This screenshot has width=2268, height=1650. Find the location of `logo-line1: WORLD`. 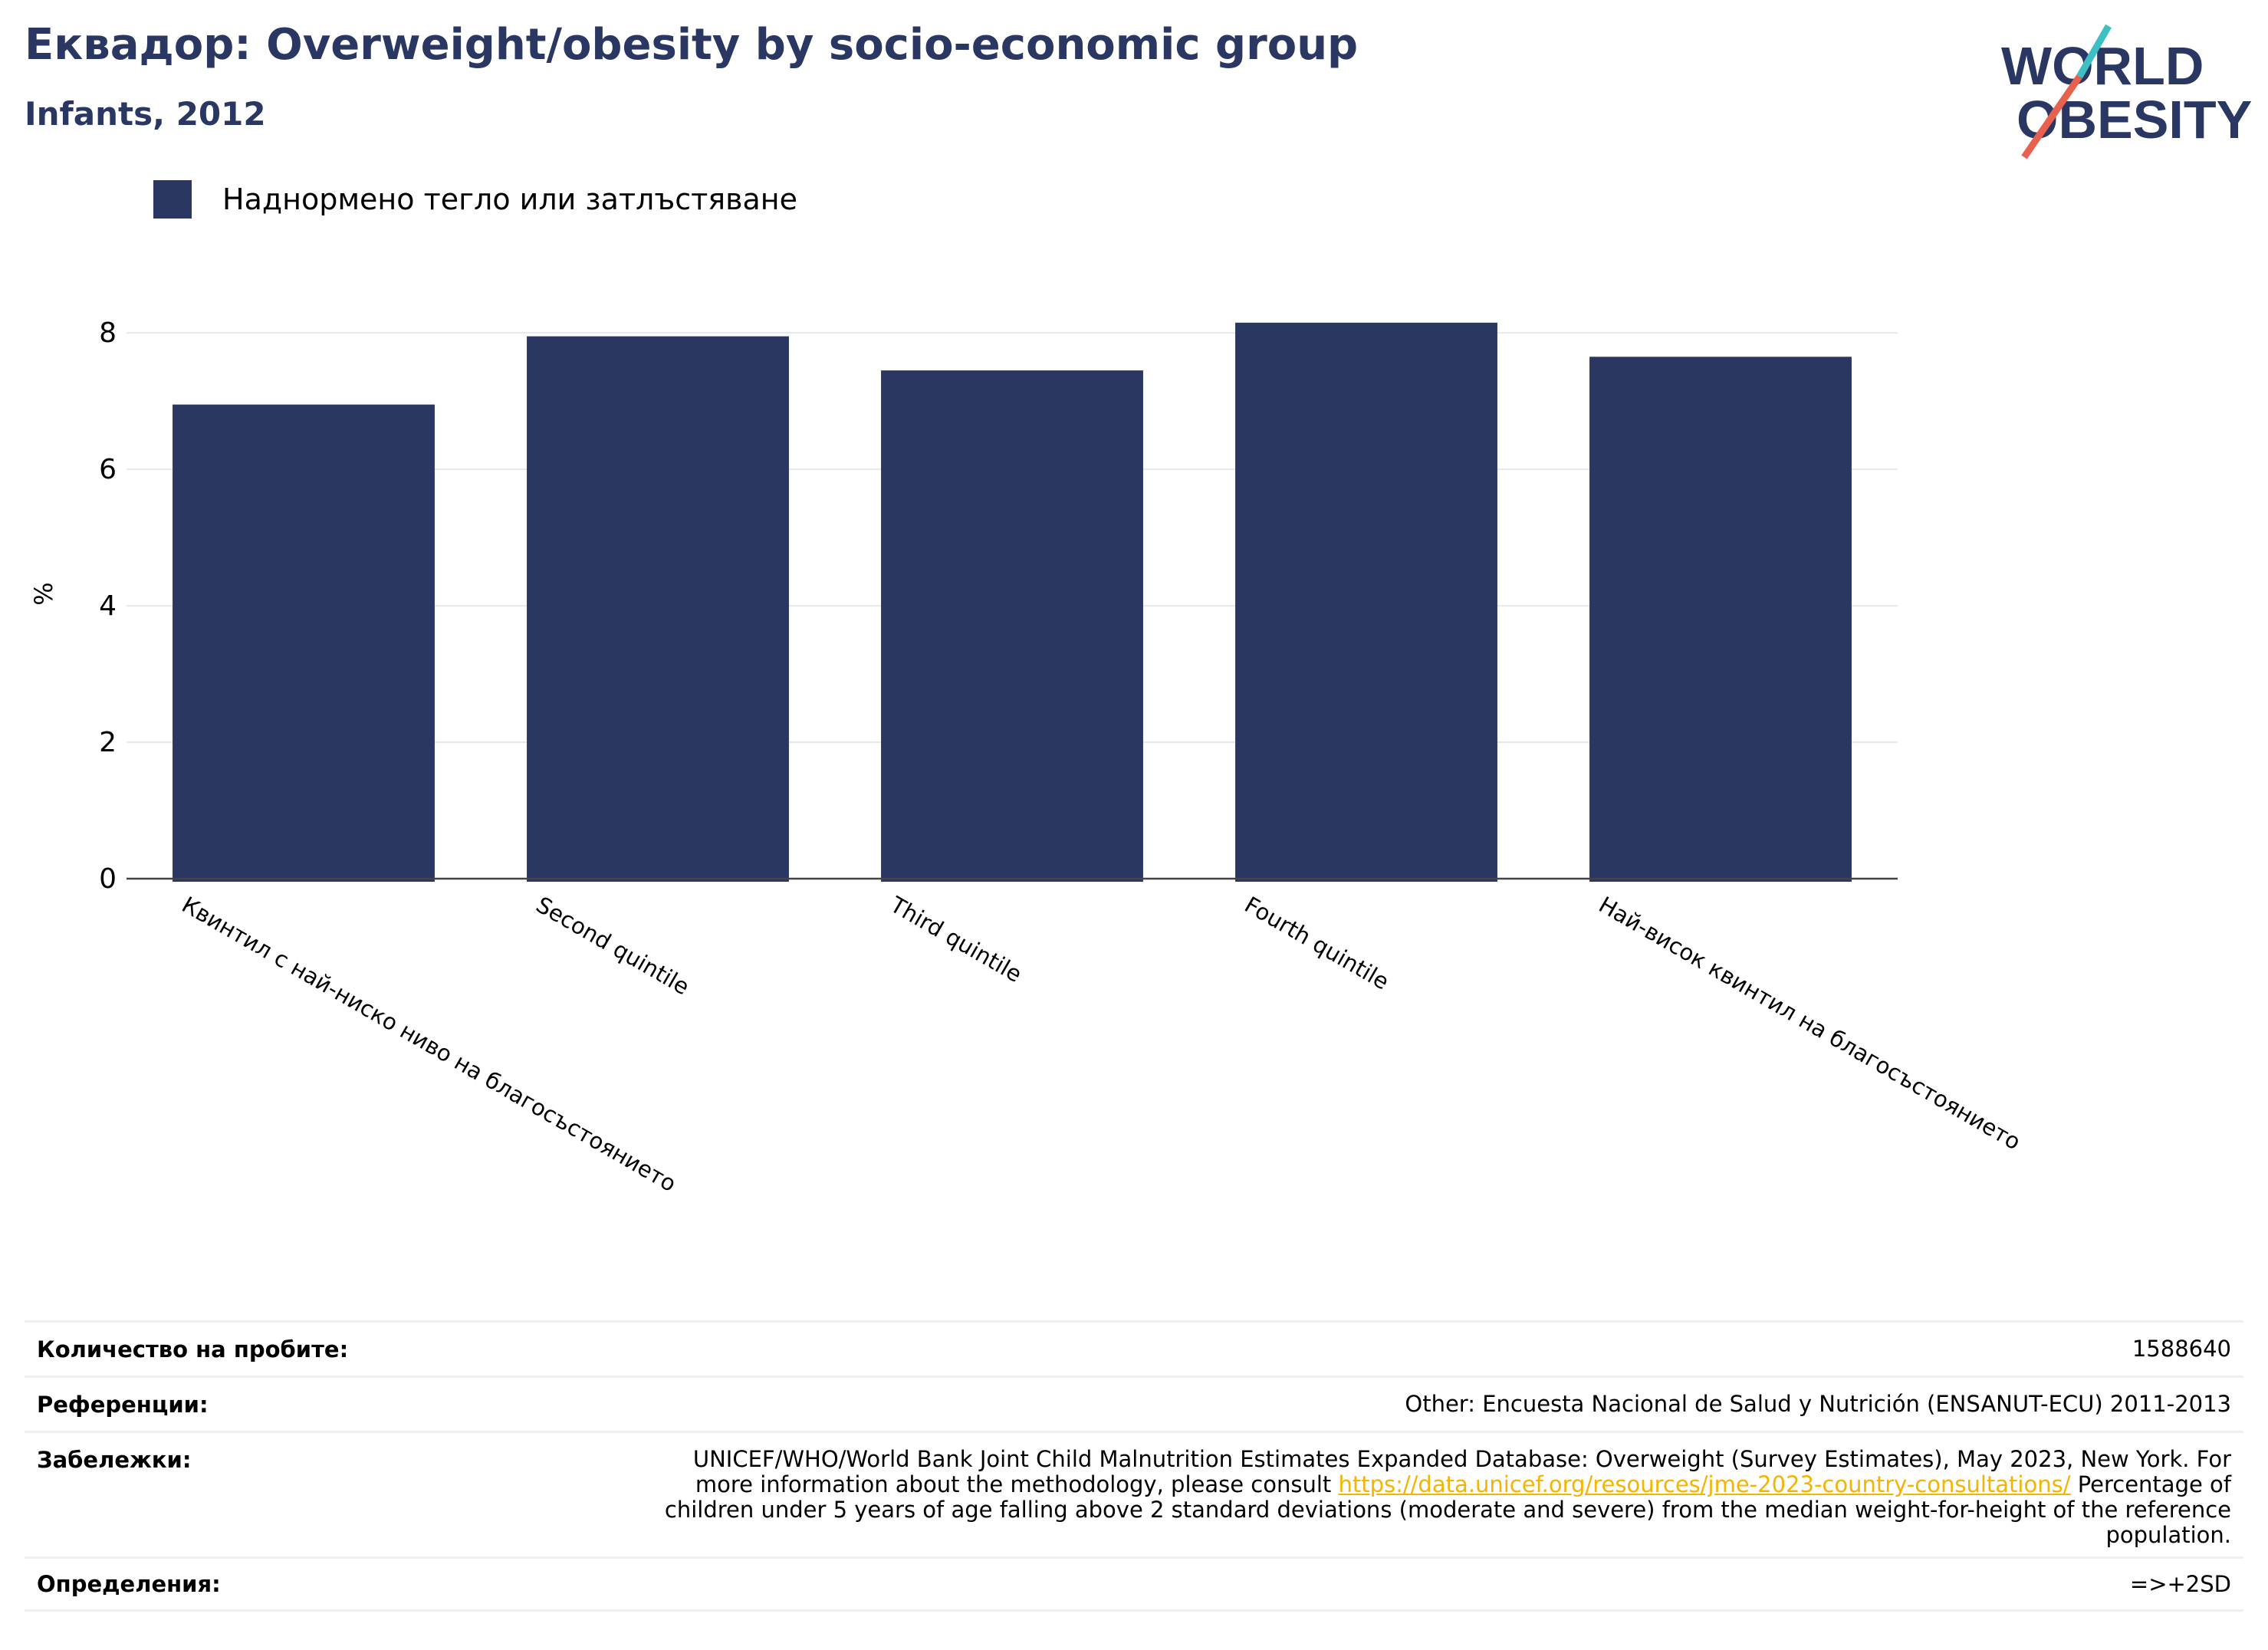

logo-line1: WORLD is located at coordinates (2102, 66).